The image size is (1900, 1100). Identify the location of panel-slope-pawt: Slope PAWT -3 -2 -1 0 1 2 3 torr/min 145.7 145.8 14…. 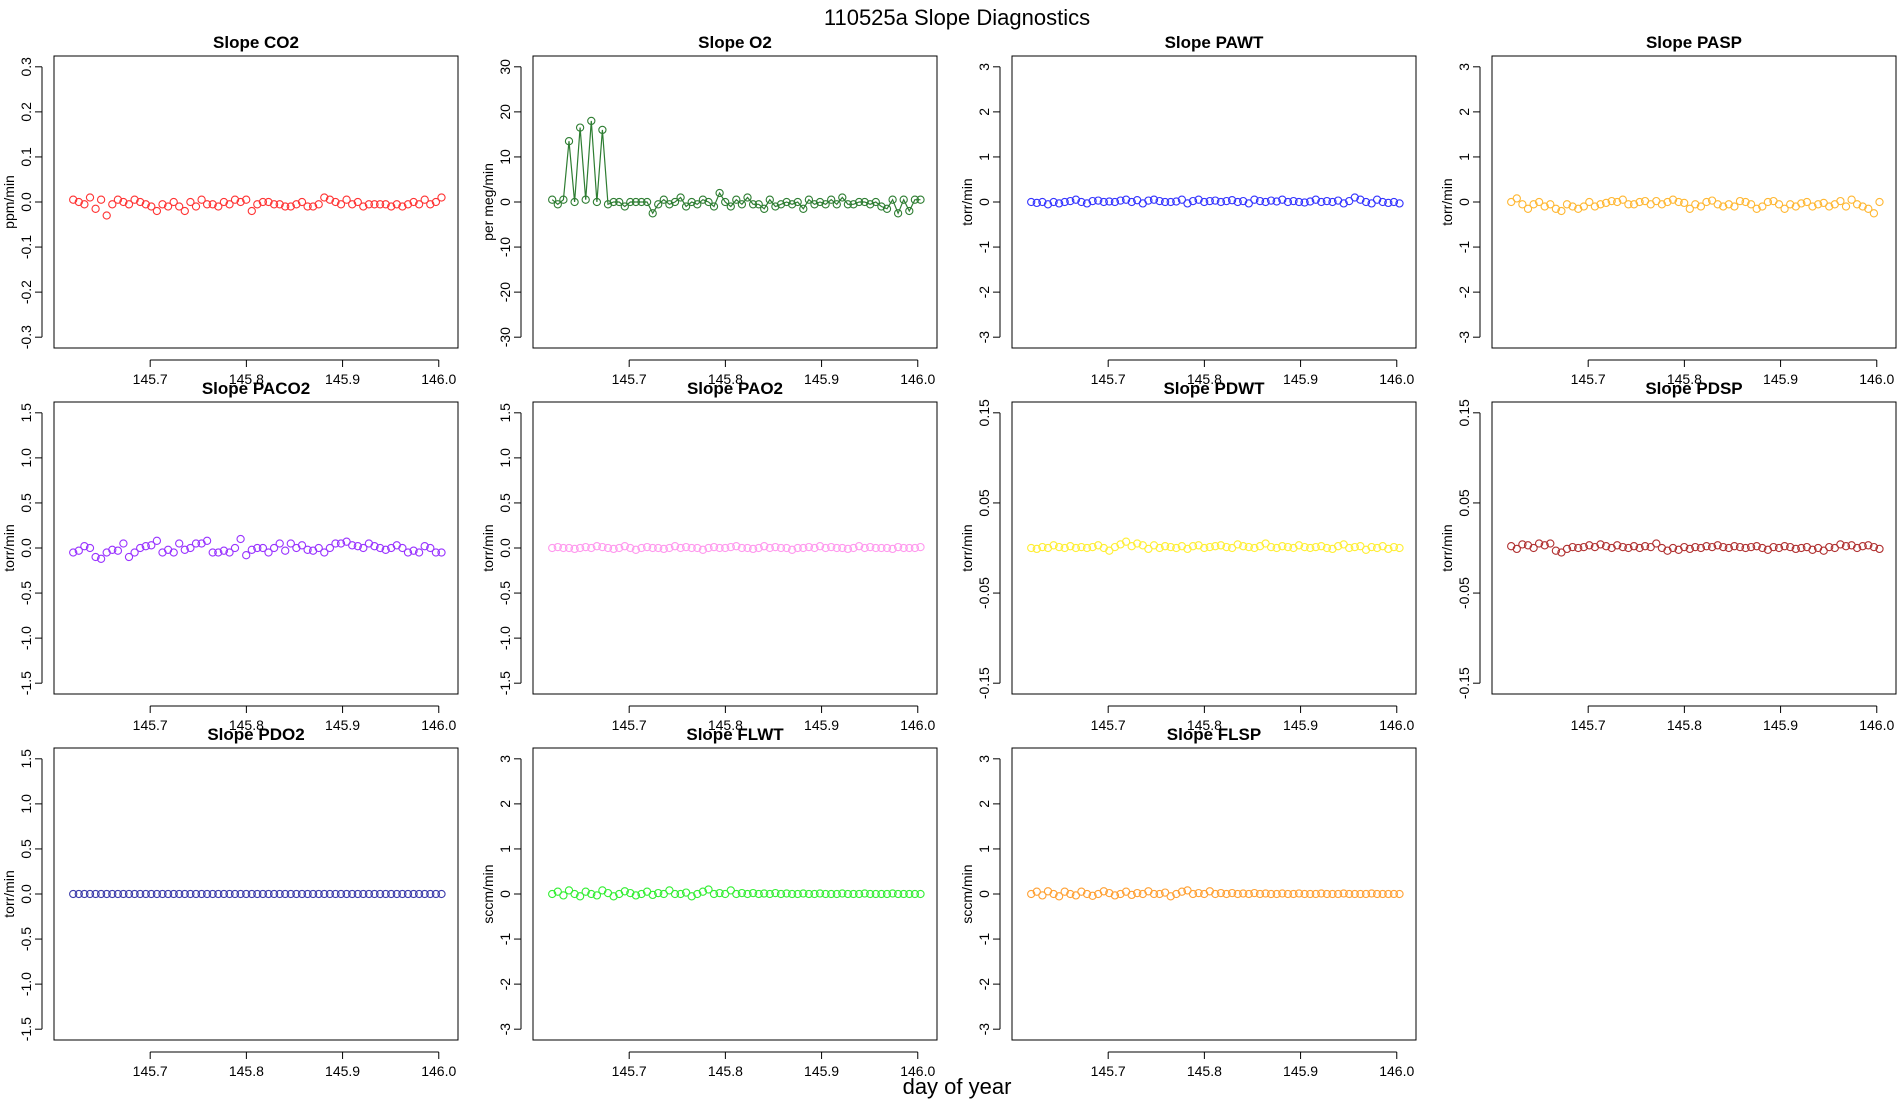
(1188, 210).